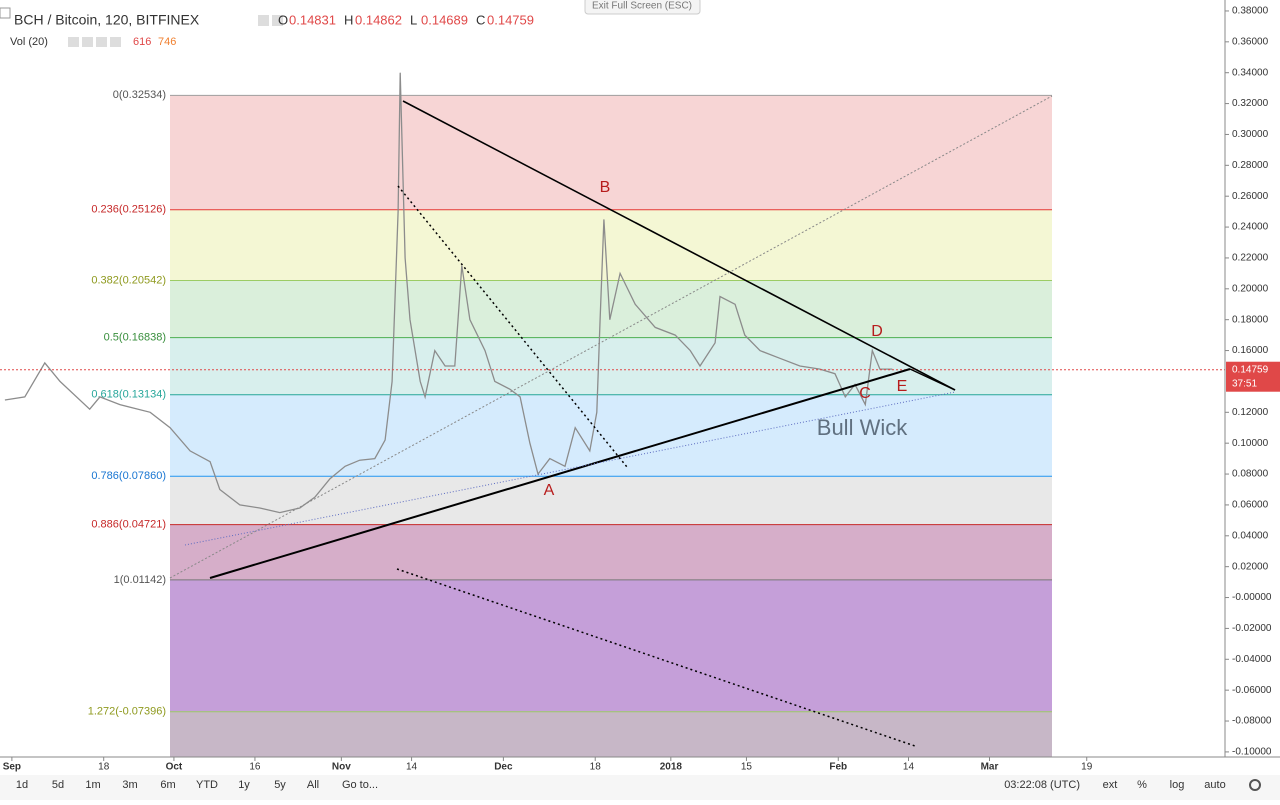 The height and width of the screenshot is (805, 1280). What do you see at coordinates (605, 187) in the screenshot?
I see `wave-label: B` at bounding box center [605, 187].